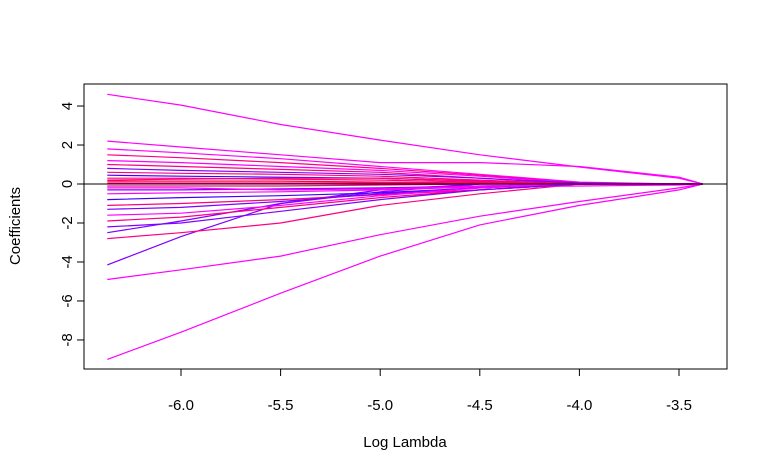 The height and width of the screenshot is (475, 770). I want to click on y-tick-label: -2, so click(67, 222).